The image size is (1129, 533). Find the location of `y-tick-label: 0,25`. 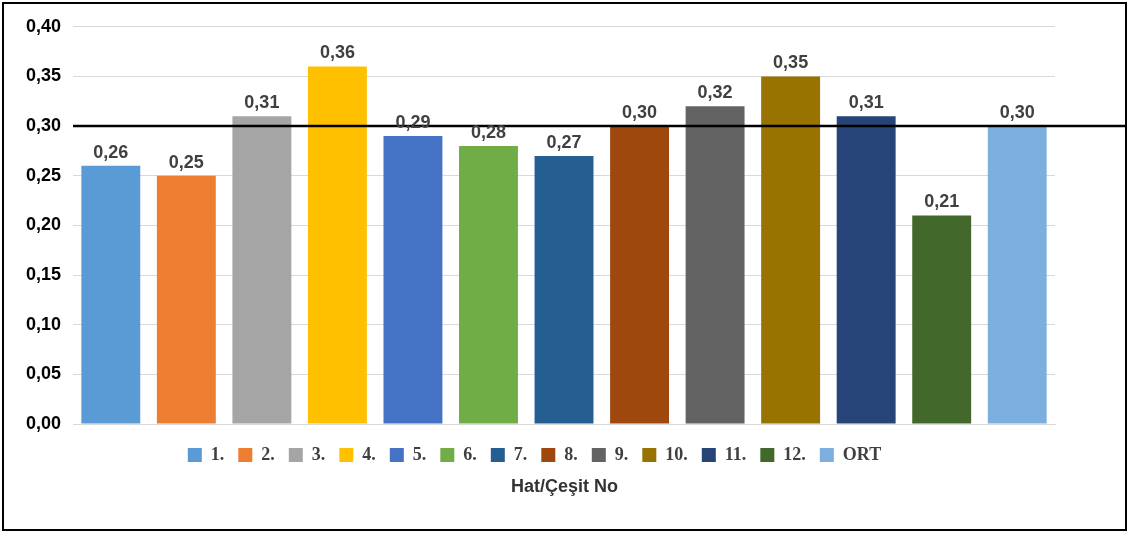

y-tick-label: 0,25 is located at coordinates (43, 174).